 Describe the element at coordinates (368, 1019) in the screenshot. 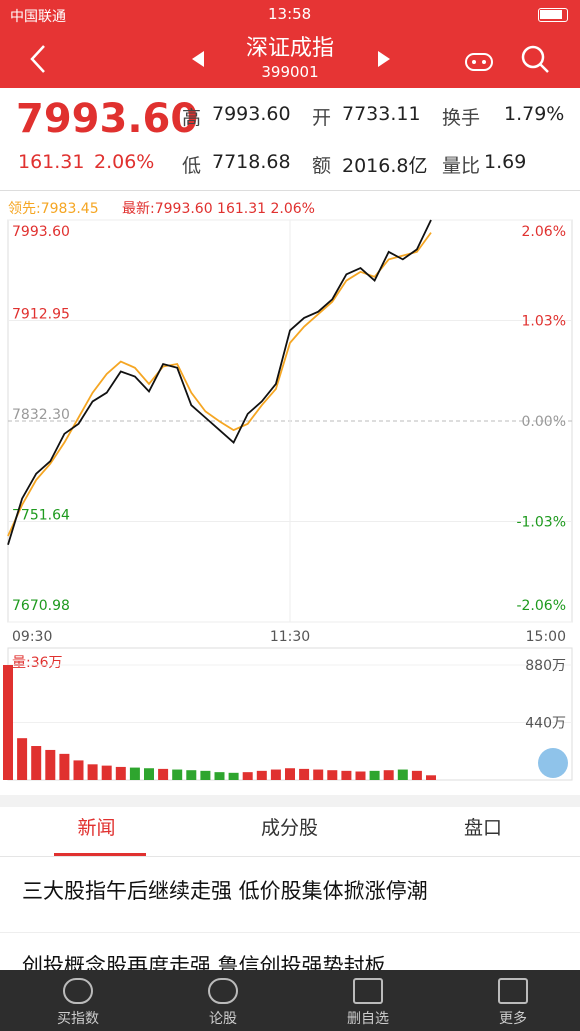

I see `nav-button: 删自选` at that location.